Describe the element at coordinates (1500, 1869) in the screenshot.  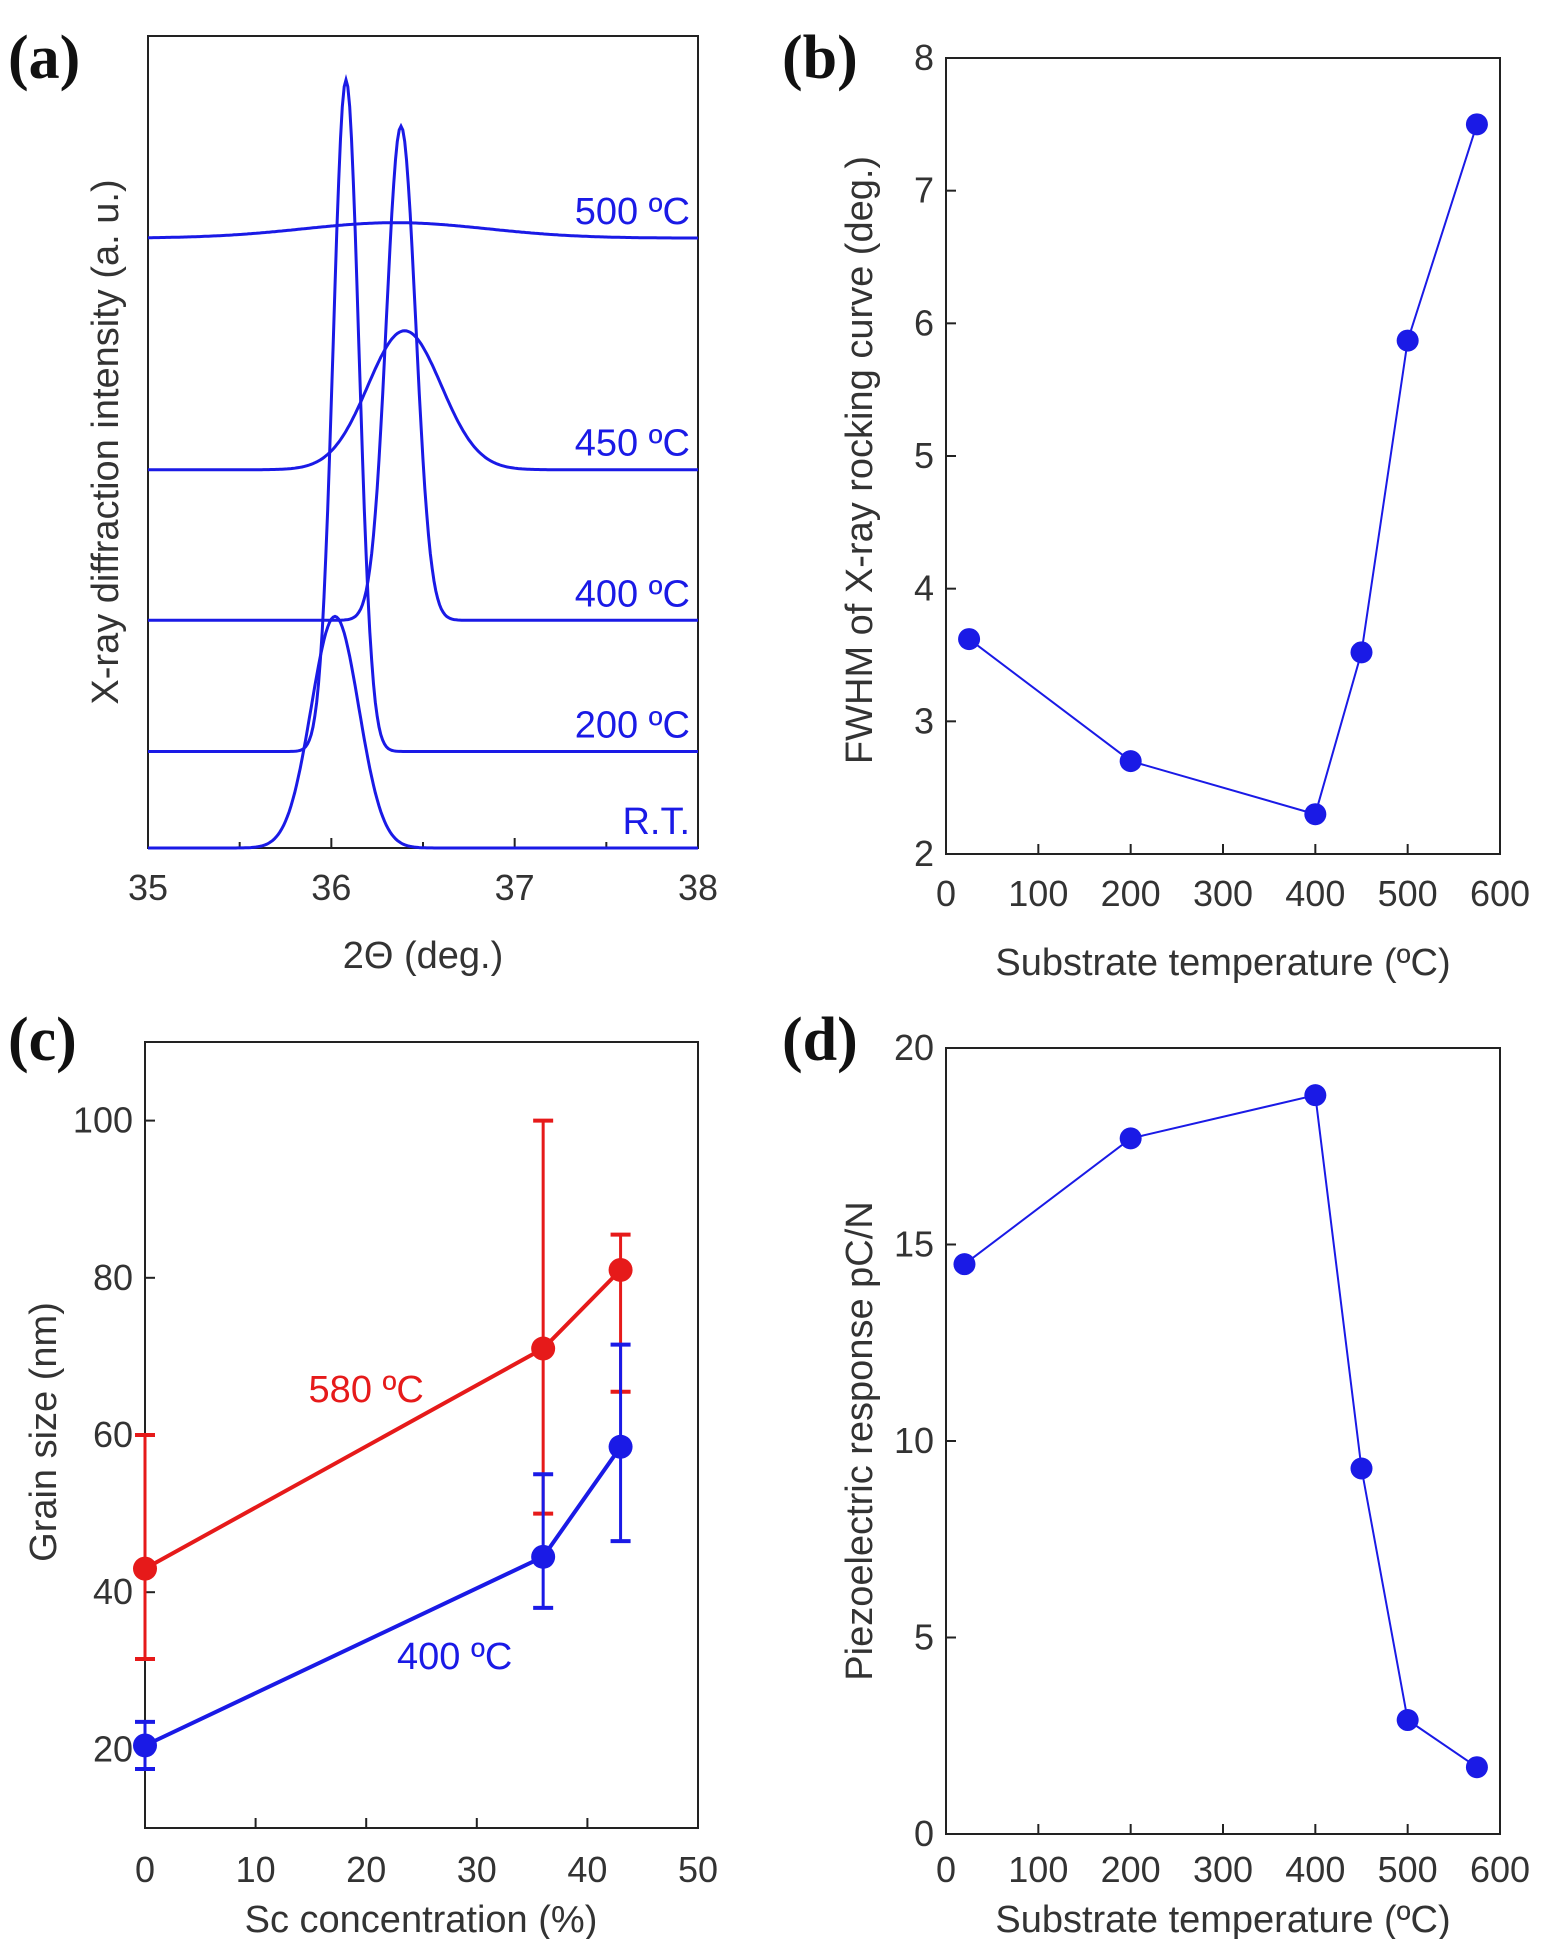
I see `x-tick-label-d: 600` at that location.